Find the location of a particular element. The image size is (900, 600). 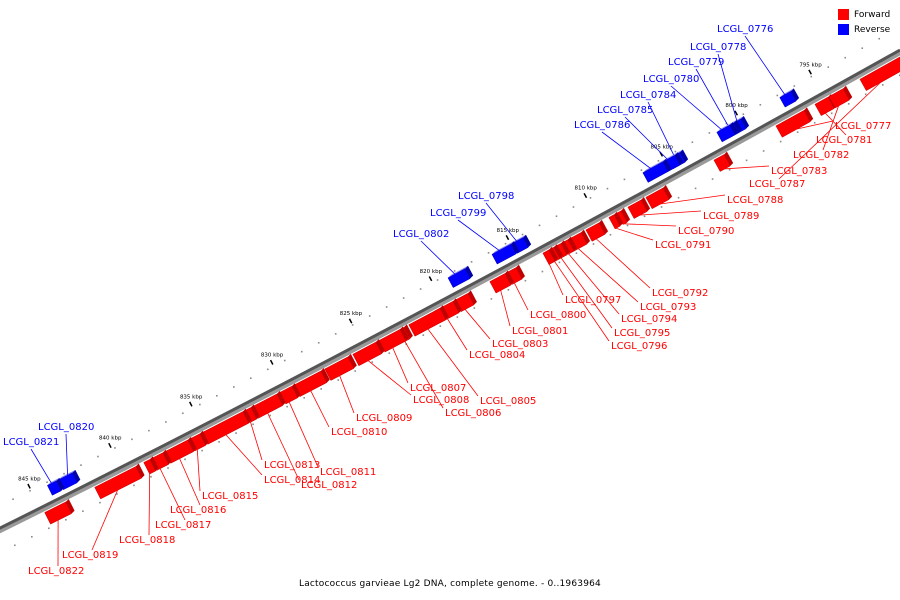

gene-lcgl-0790-end is located at coordinates (625, 215).